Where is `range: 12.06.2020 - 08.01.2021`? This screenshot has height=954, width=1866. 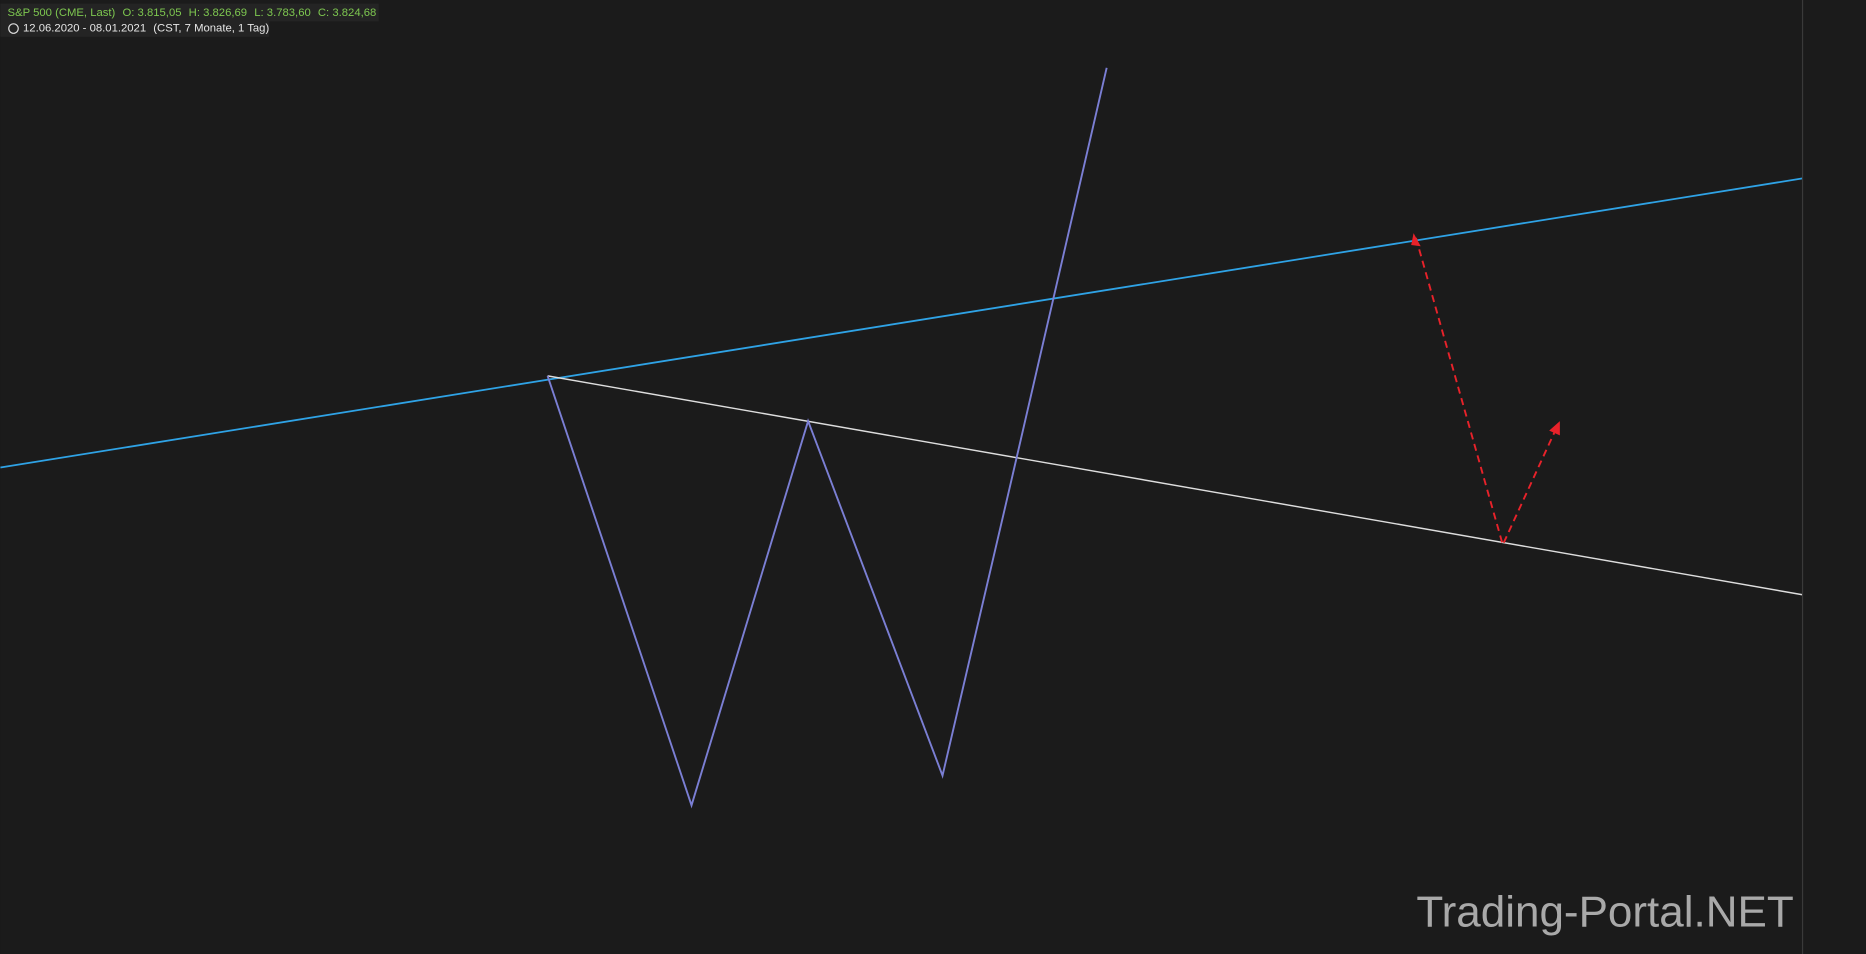 range: 12.06.2020 - 08.01.2021 is located at coordinates (84, 29).